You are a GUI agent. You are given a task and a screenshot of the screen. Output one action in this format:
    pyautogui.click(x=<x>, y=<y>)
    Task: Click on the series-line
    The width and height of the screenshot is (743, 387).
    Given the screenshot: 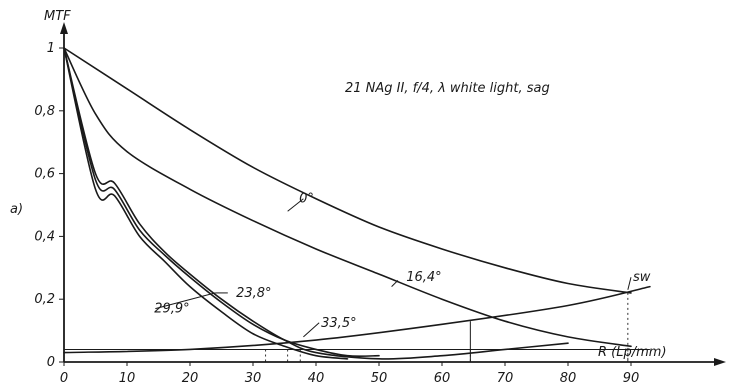 What is the action you would take?
    pyautogui.click(x=357, y=319)
    